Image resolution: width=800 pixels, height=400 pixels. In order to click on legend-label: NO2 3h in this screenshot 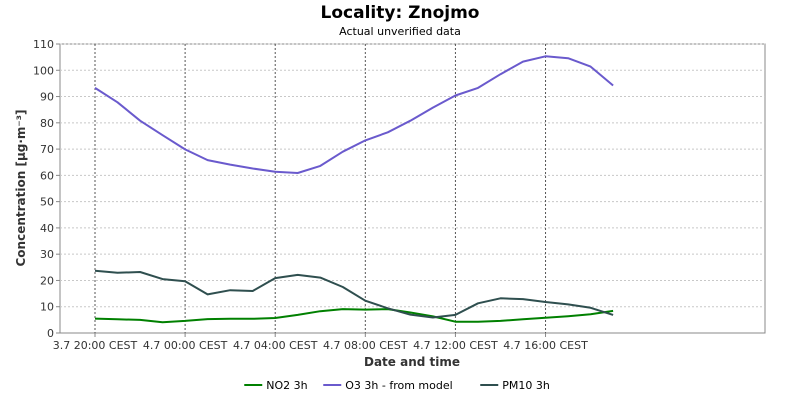, I will do `click(286, 385)`.